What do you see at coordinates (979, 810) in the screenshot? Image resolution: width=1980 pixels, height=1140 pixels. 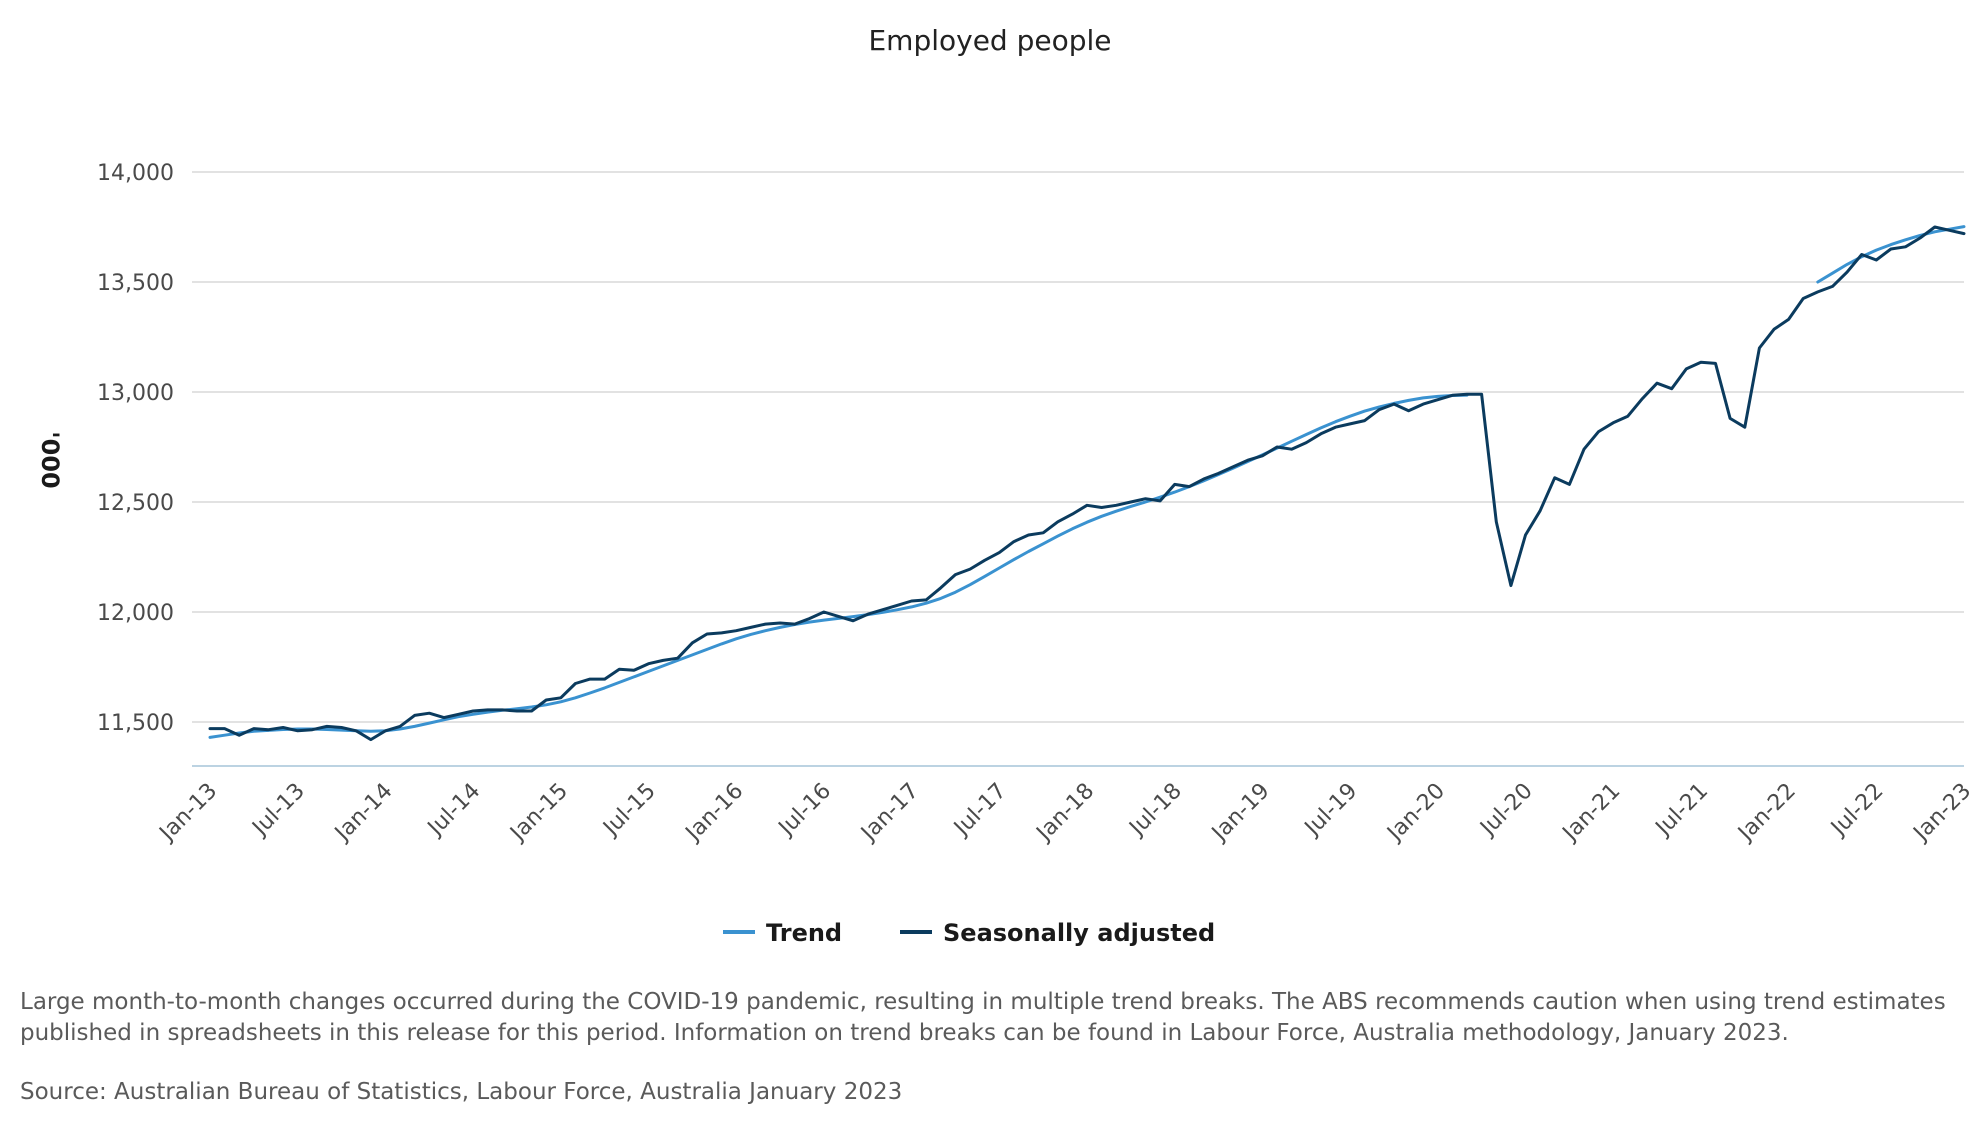 I see `x-tick-label: Jul-17` at bounding box center [979, 810].